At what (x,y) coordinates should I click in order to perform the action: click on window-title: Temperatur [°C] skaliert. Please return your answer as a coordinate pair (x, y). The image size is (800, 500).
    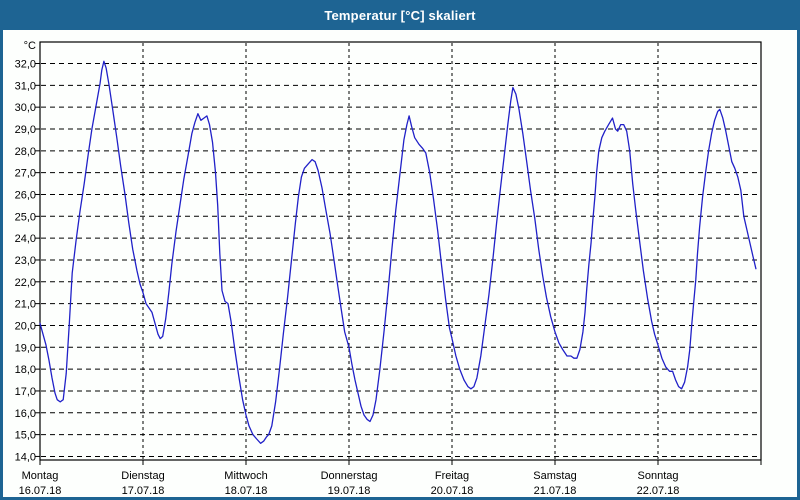
    Looking at the image, I should click on (400, 15).